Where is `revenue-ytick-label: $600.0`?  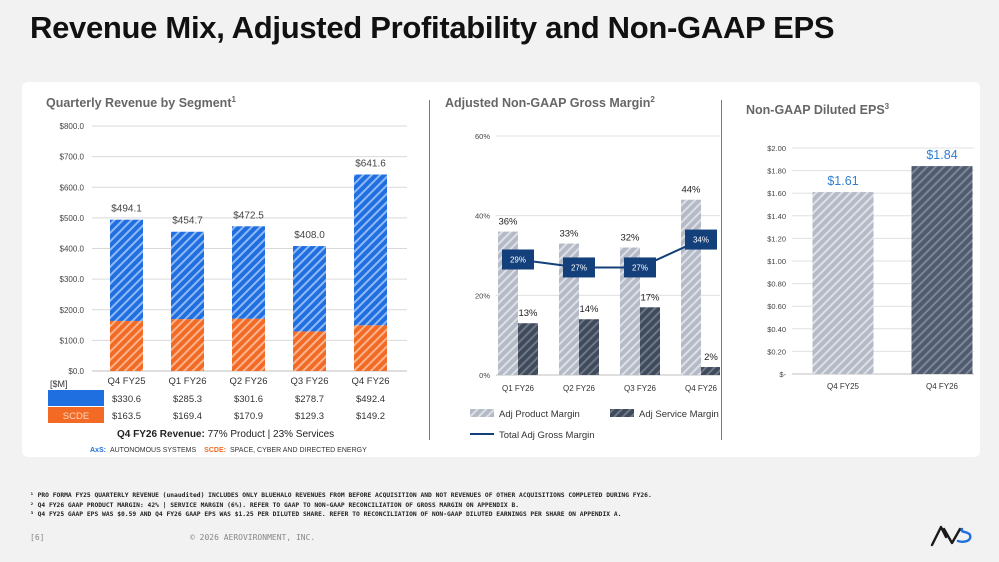 revenue-ytick-label: $600.0 is located at coordinates (72, 187).